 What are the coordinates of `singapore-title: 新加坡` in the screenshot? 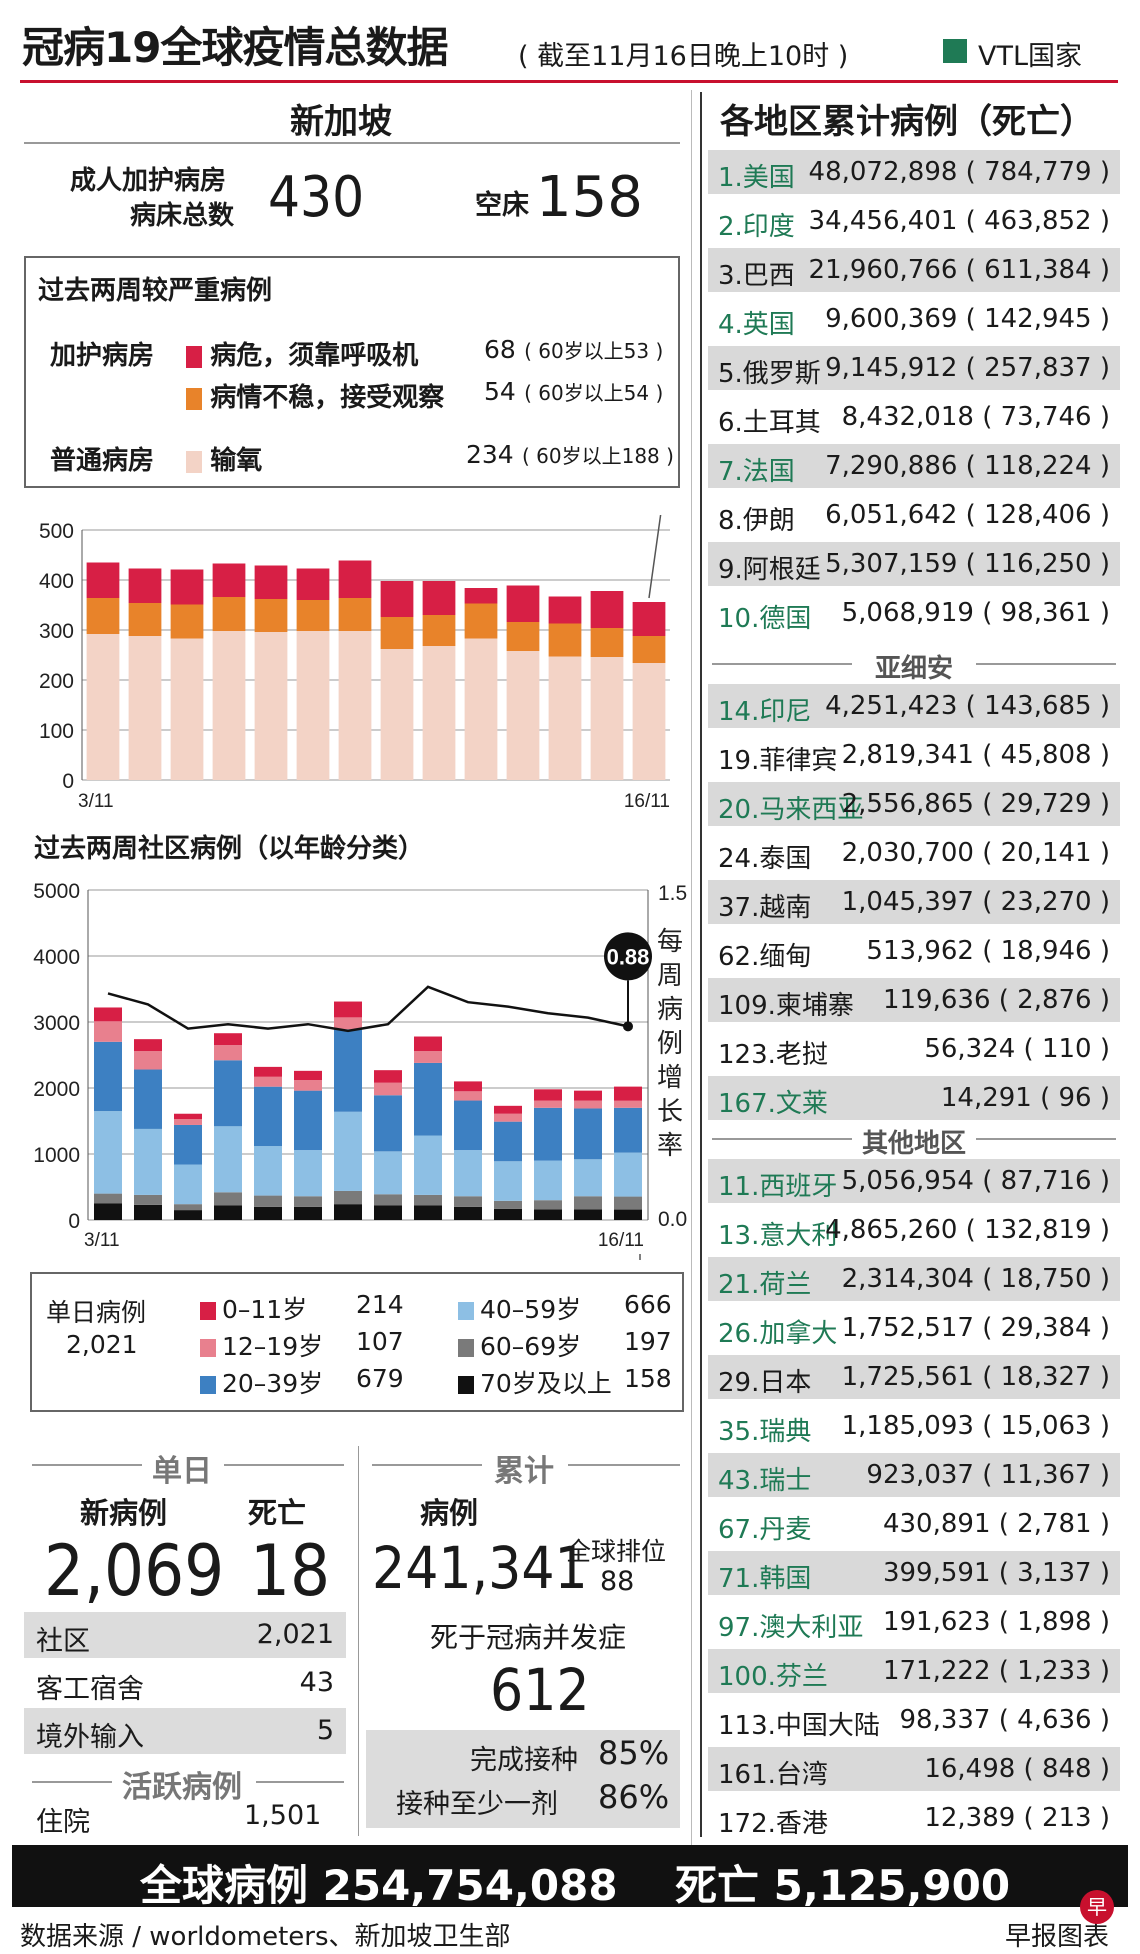 It's located at (341, 122).